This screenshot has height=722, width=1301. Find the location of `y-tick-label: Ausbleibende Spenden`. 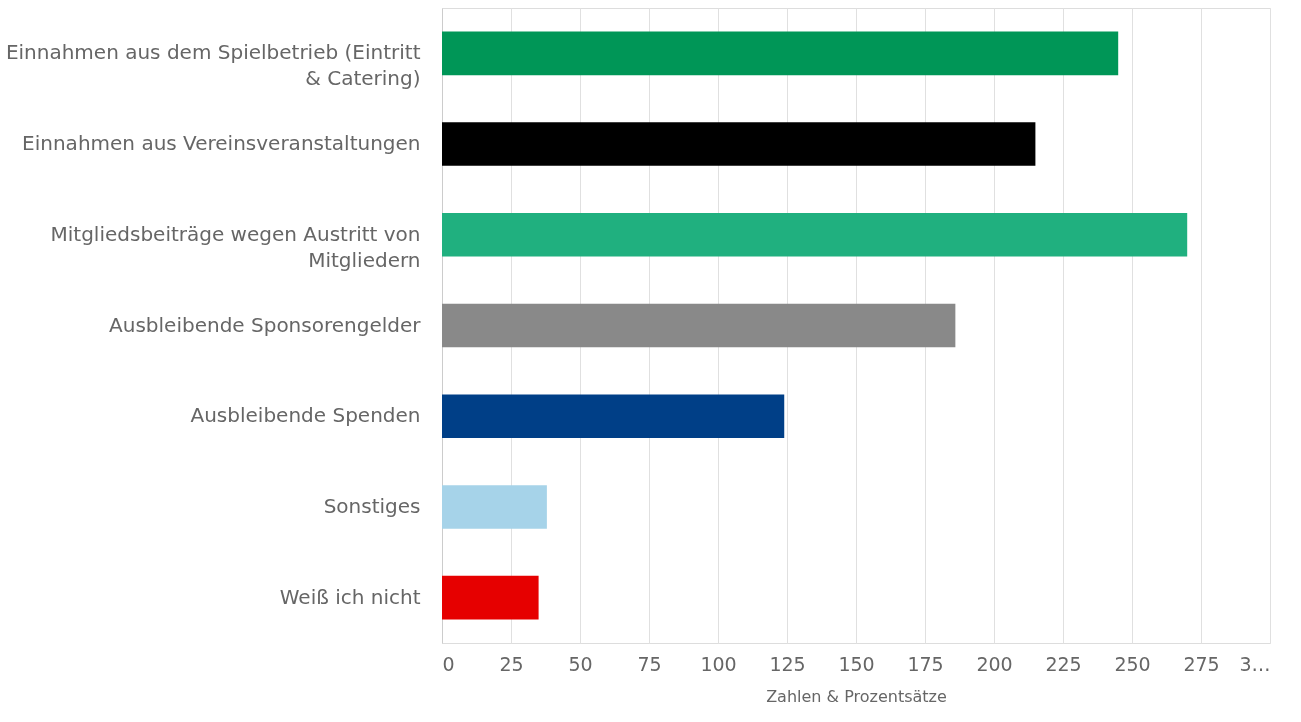

y-tick-label: Ausbleibende Spenden is located at coordinates (305, 415).